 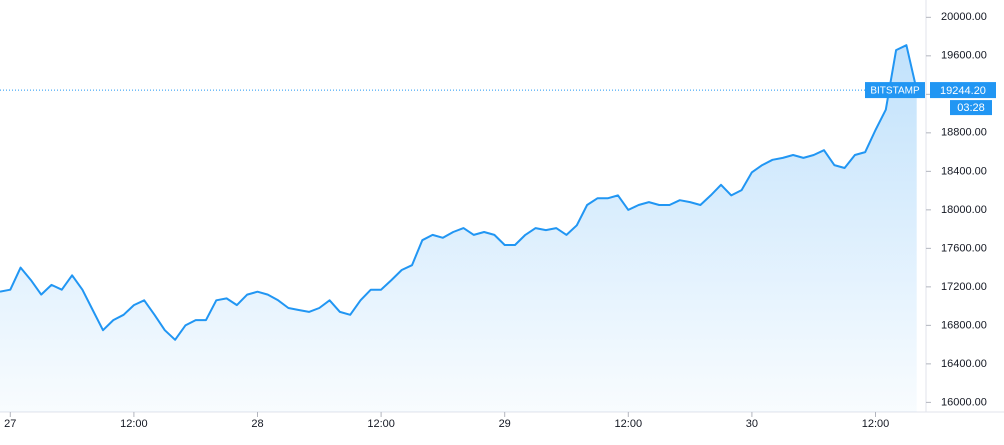 What do you see at coordinates (964, 171) in the screenshot?
I see `y-tick-label: 18400.00` at bounding box center [964, 171].